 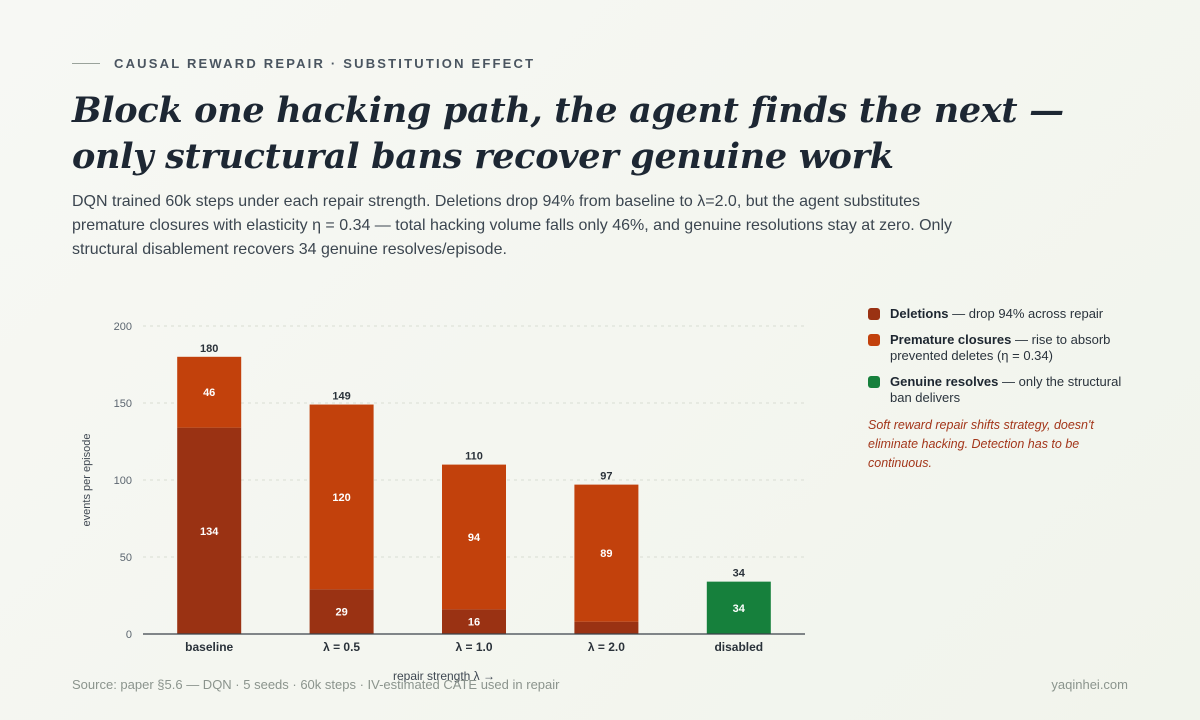 What do you see at coordinates (951, 339) in the screenshot?
I see `legend-name-premature-closures: Premature closures` at bounding box center [951, 339].